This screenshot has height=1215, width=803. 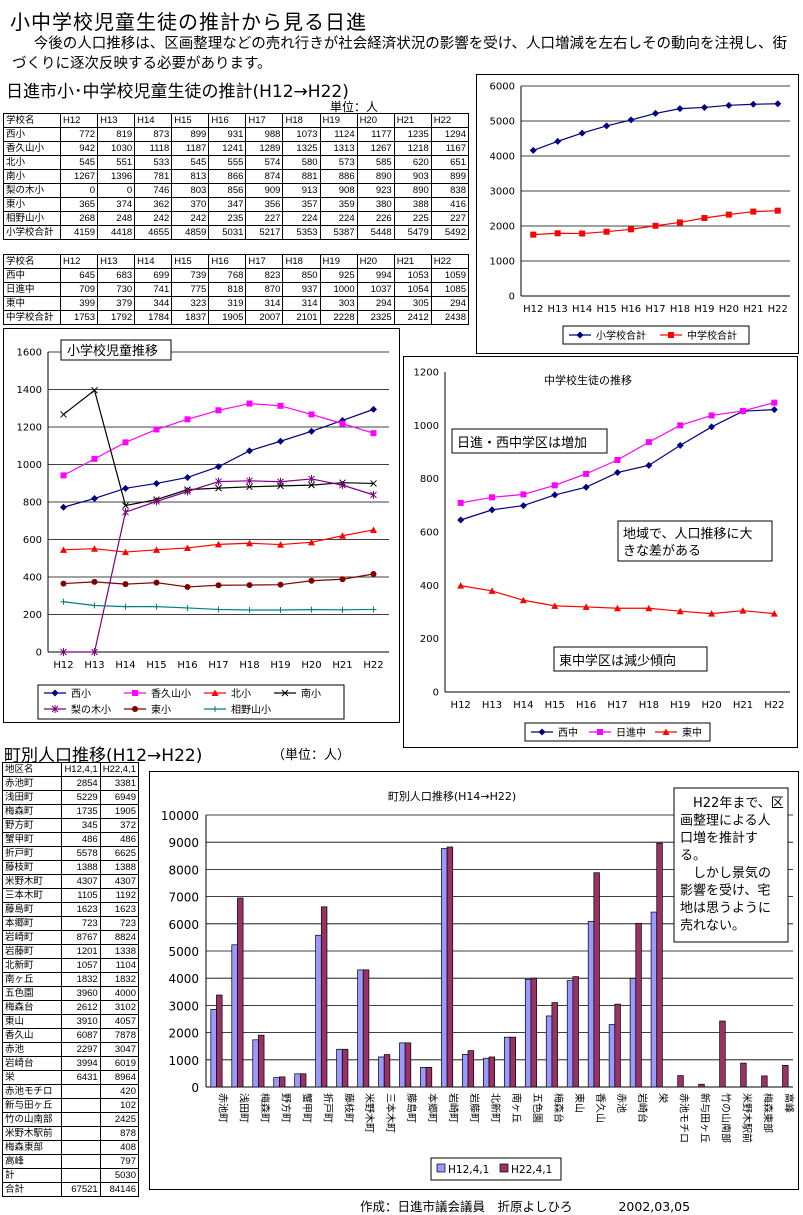 I want to click on row-label: 西中, so click(x=32, y=275).